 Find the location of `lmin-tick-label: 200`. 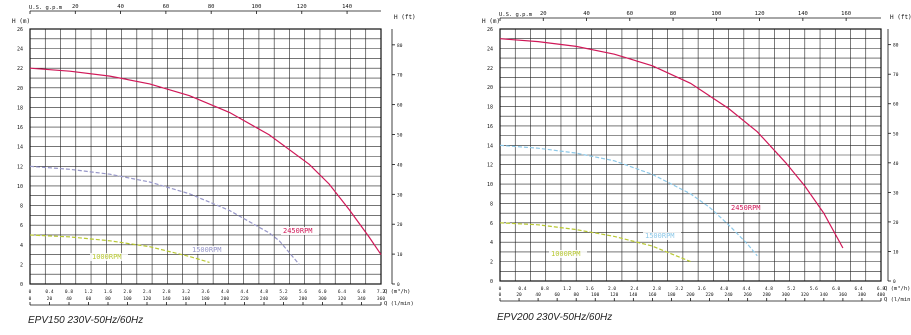

lmin-tick-label: 200 is located at coordinates (690, 295).